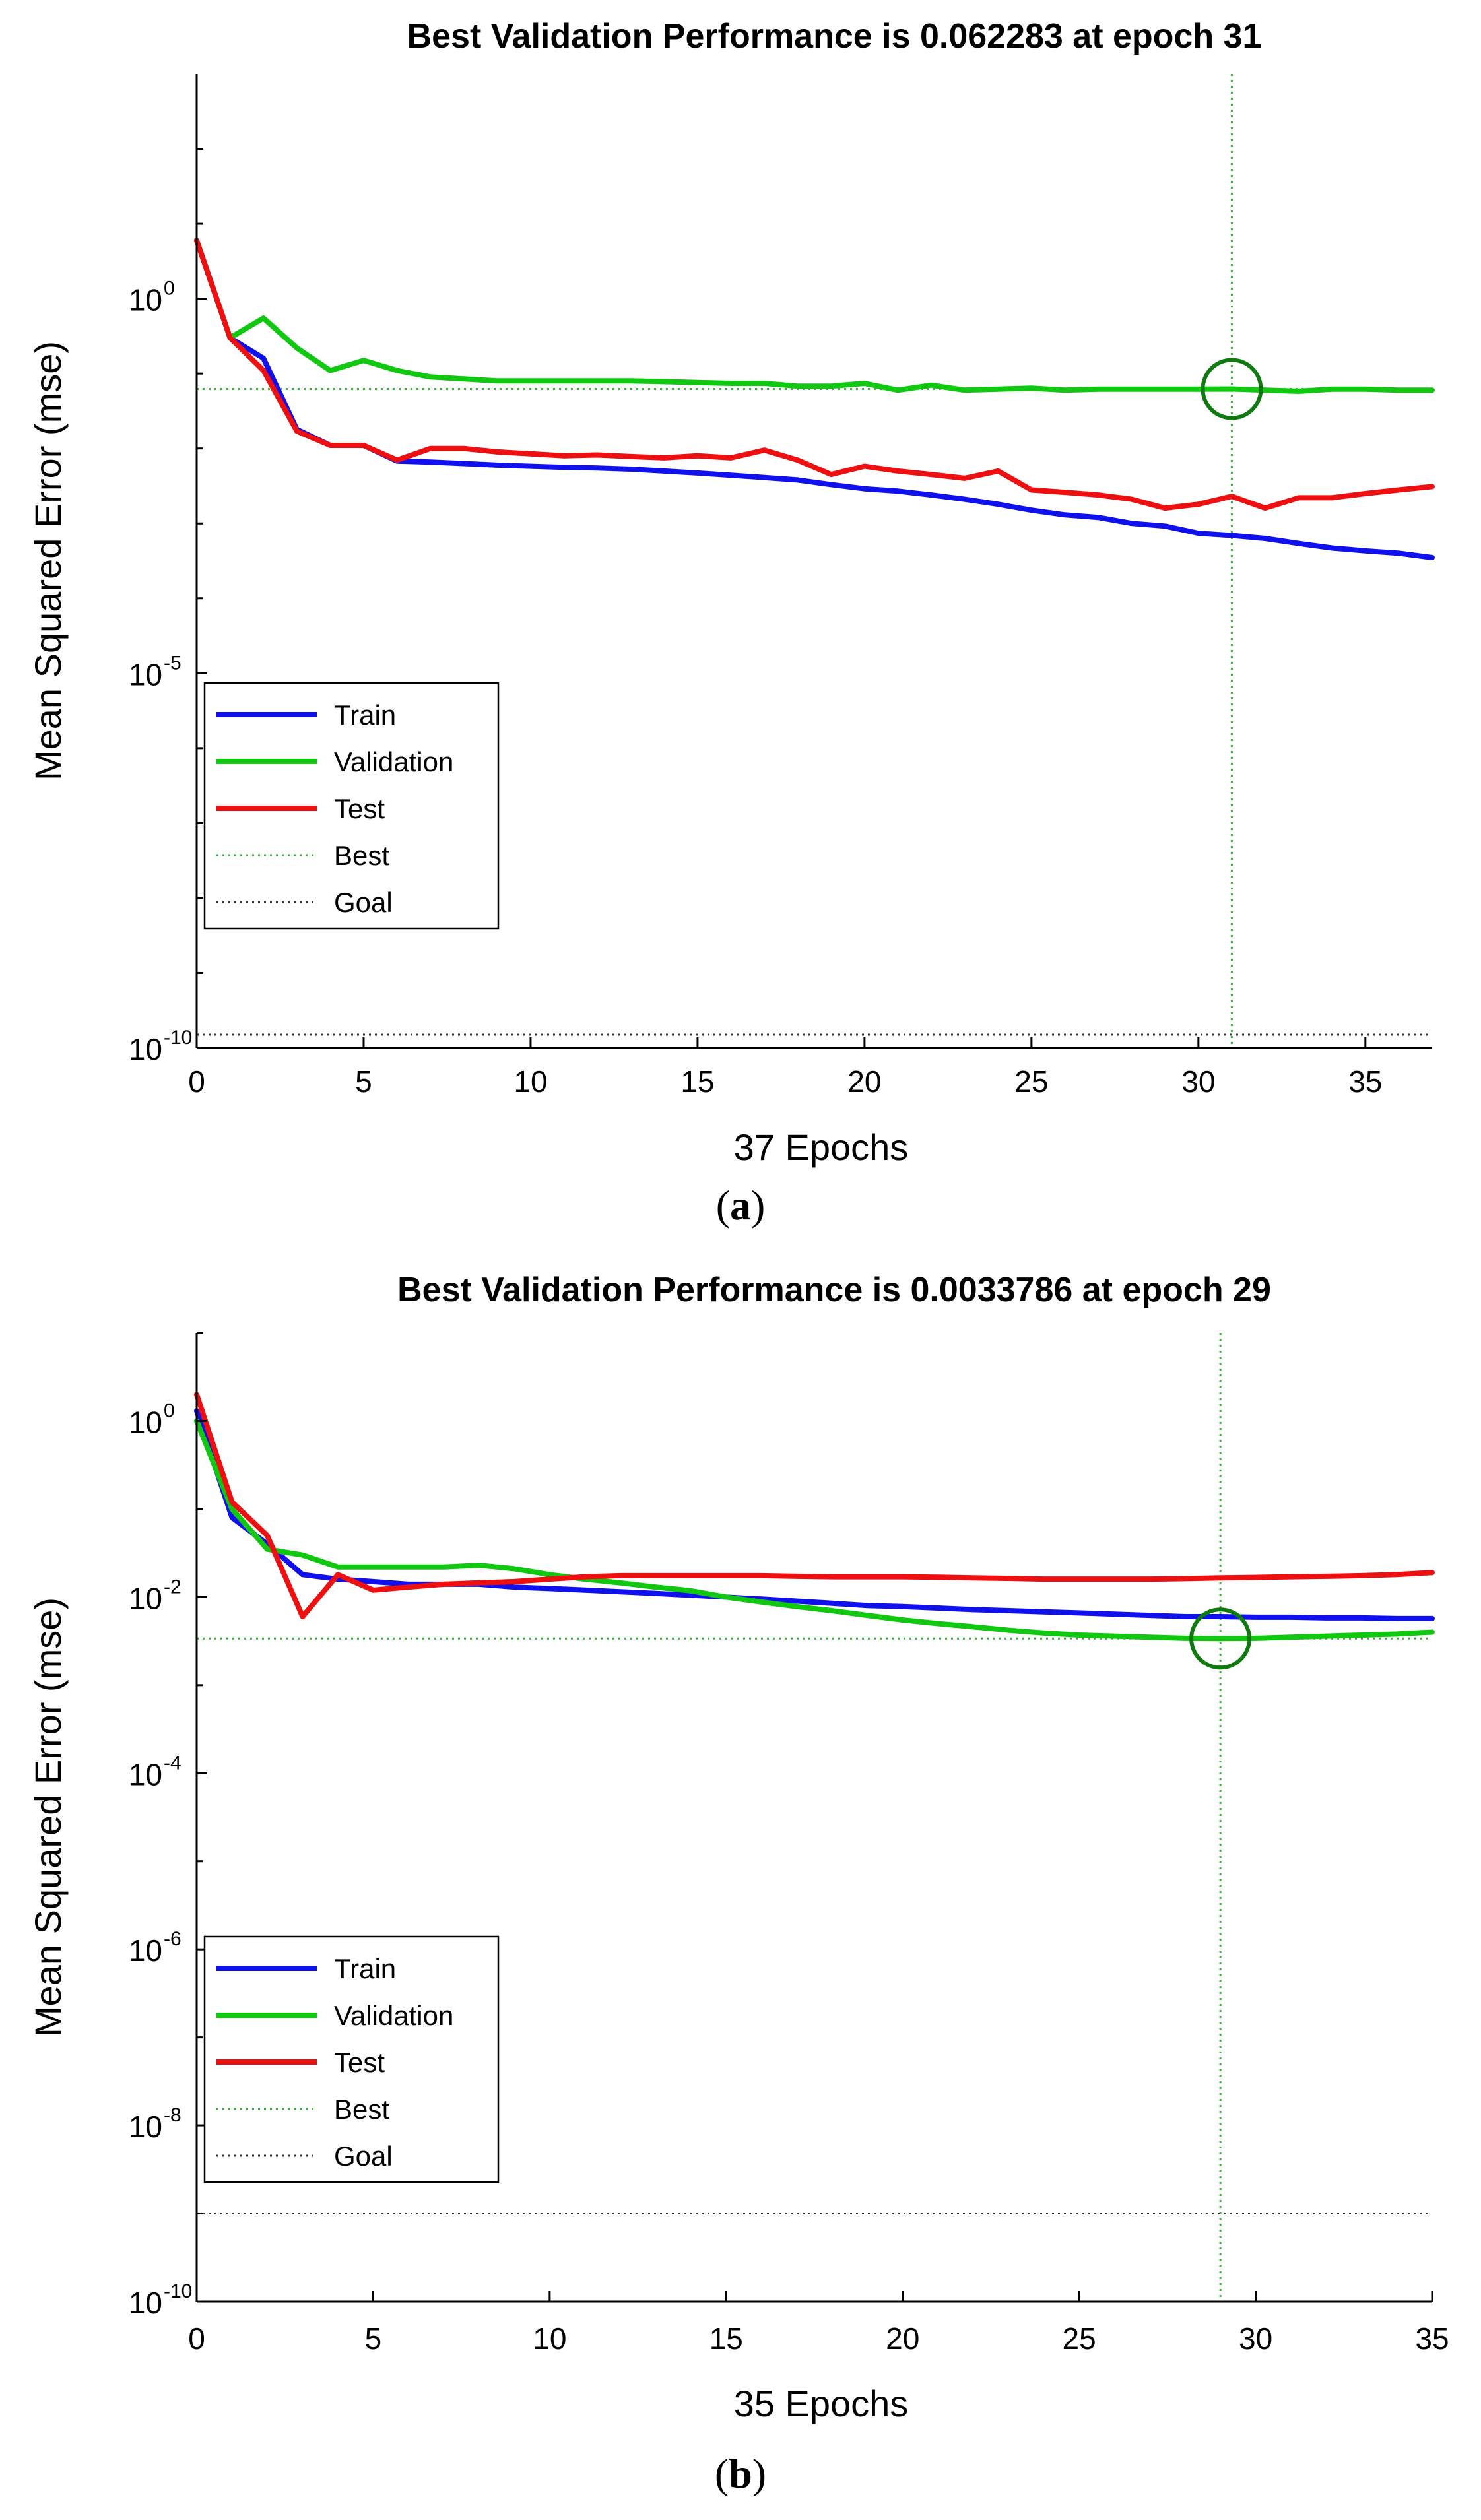 The height and width of the screenshot is (2520, 1481). I want to click on y-tick-exponent: -6, so click(172, 1939).